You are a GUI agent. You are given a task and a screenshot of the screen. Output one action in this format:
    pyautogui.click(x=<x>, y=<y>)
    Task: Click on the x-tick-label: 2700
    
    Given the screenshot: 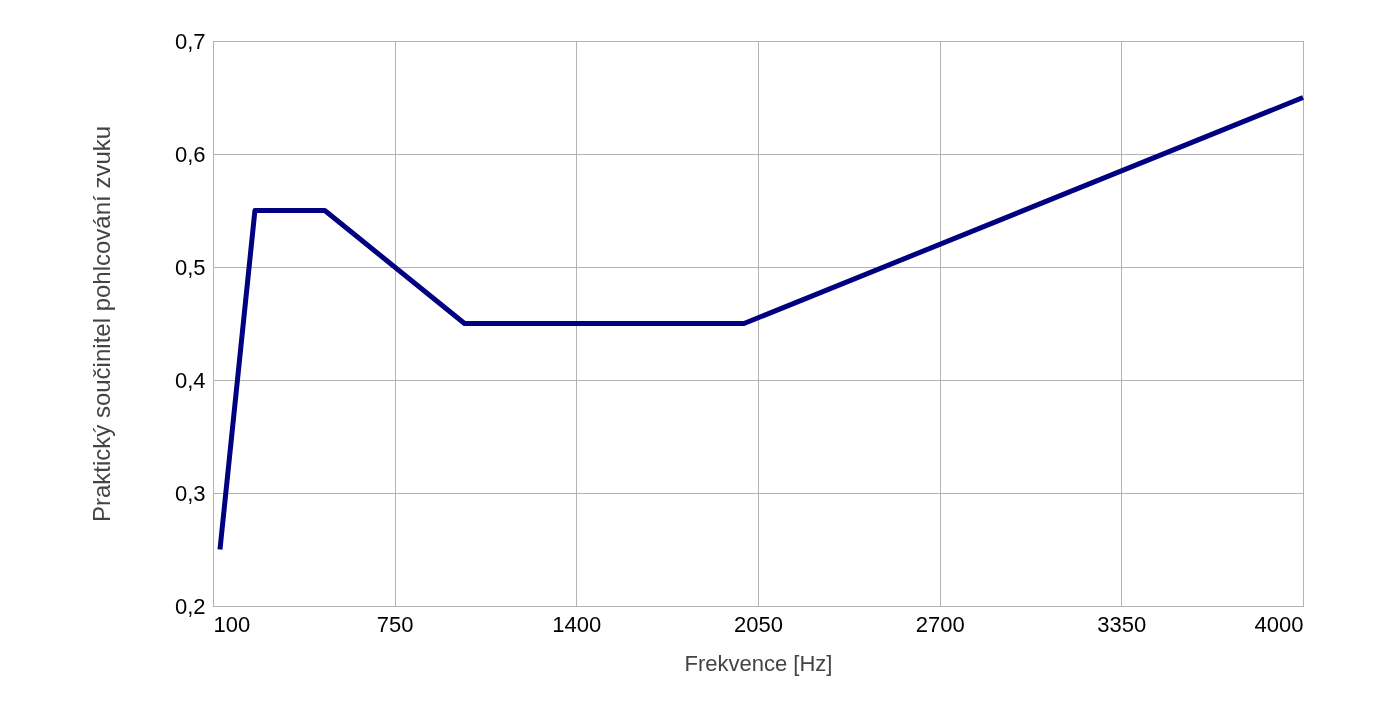 What is the action you would take?
    pyautogui.click(x=940, y=624)
    